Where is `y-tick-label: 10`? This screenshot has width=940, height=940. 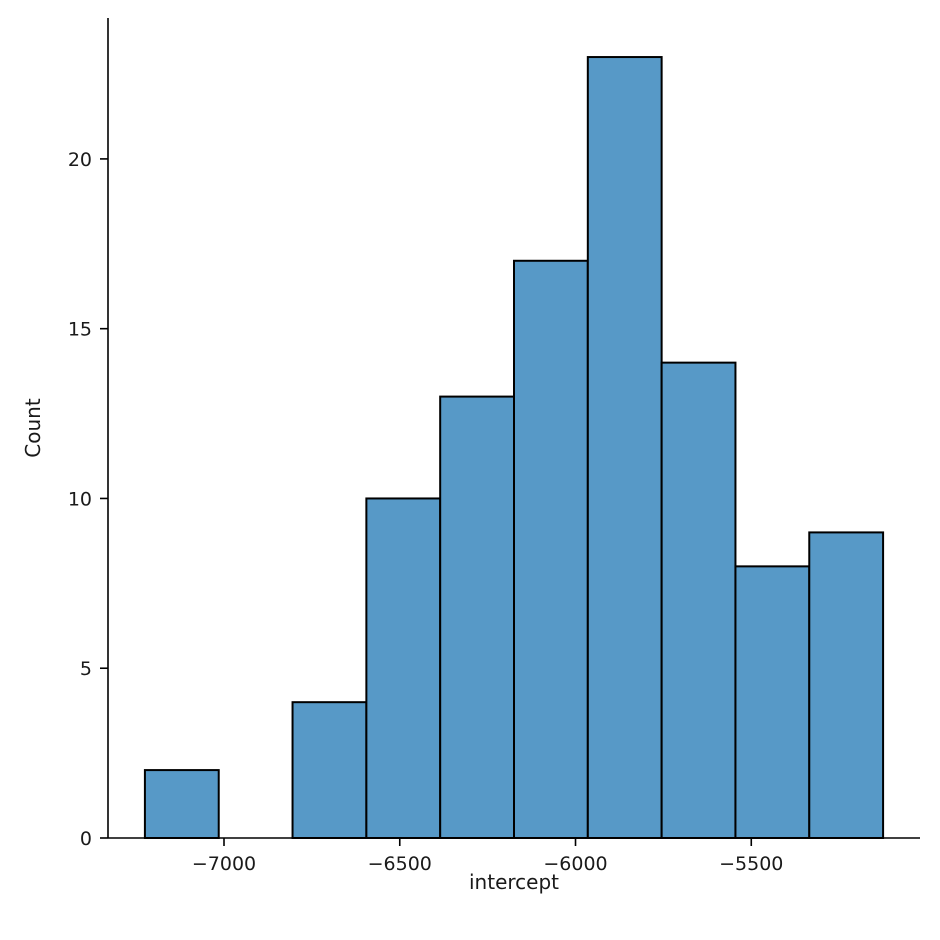 y-tick-label: 10 is located at coordinates (80, 499).